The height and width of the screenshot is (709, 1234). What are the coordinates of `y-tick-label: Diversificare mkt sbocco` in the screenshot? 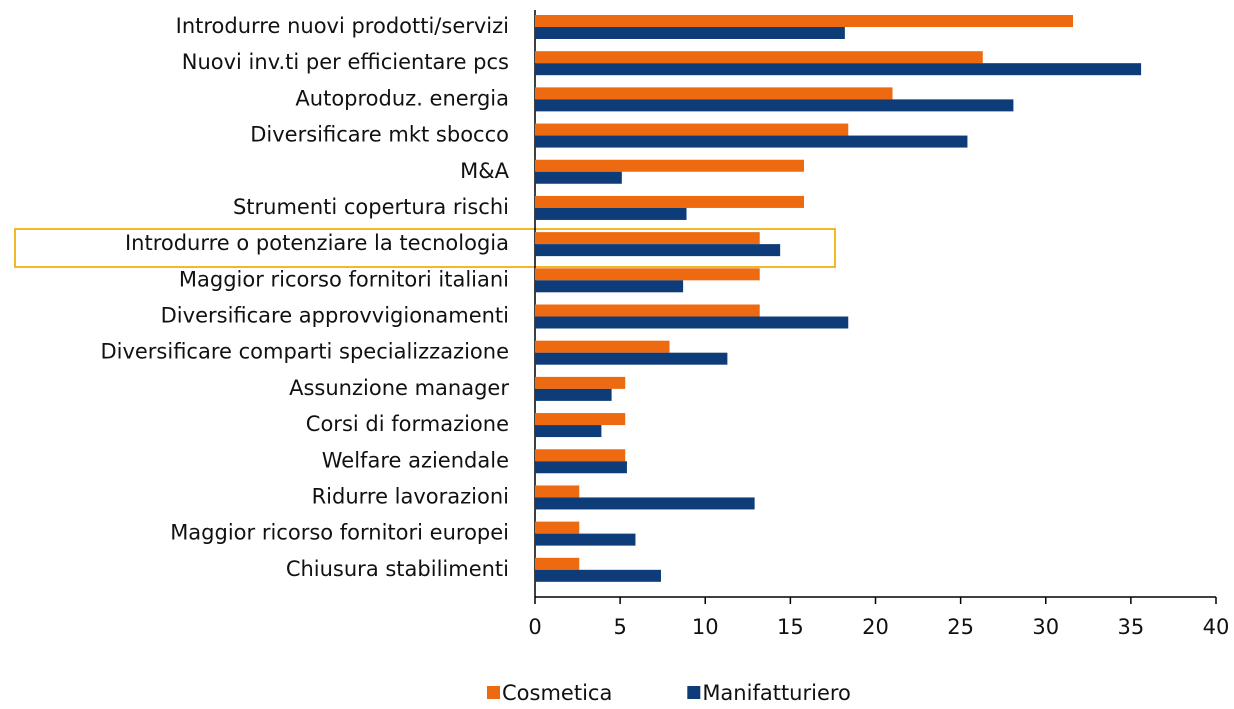 It's located at (379, 135).